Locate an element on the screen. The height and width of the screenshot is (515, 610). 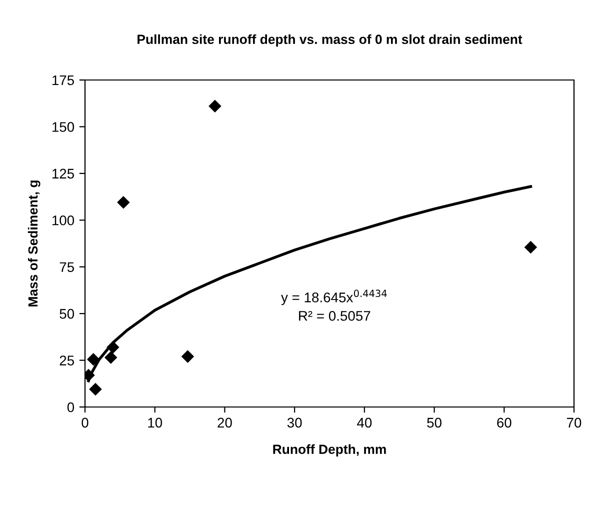
x-tick-label: 20 is located at coordinates (225, 423).